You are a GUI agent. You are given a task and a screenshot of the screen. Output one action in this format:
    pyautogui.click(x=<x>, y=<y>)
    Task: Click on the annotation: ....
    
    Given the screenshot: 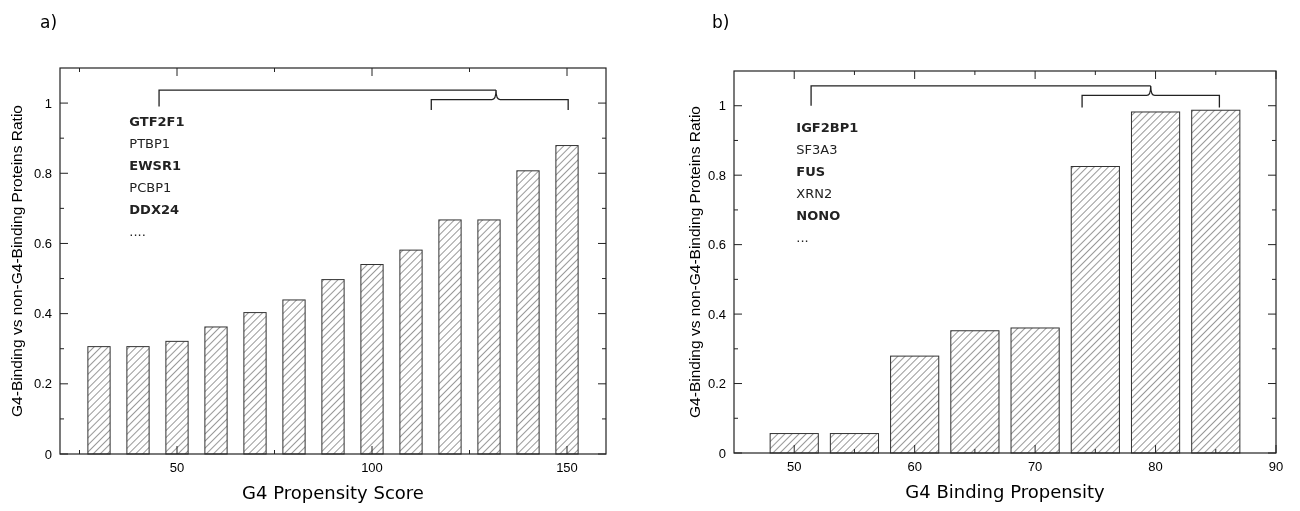 What is the action you would take?
    pyautogui.click(x=137, y=231)
    